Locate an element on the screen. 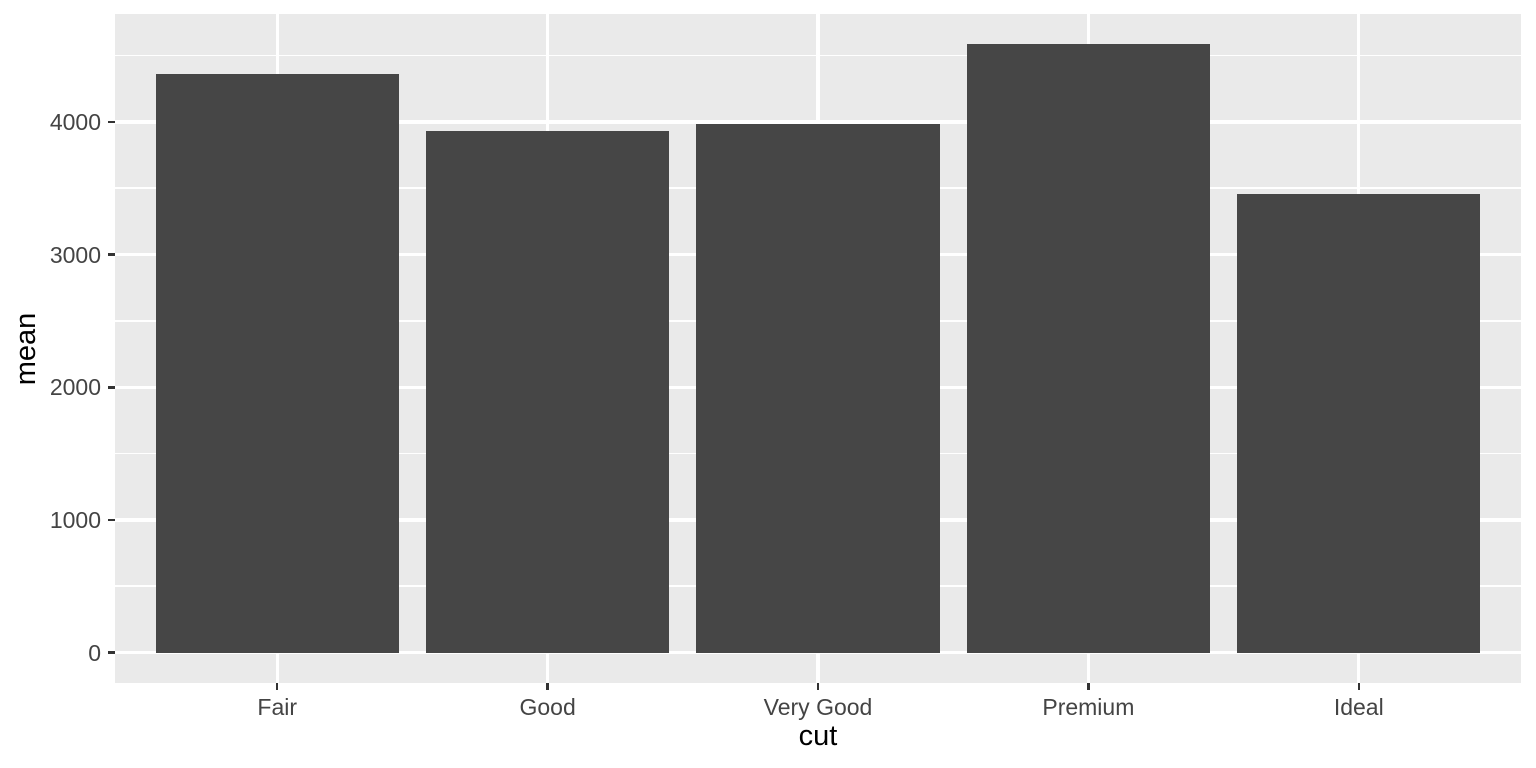 The width and height of the screenshot is (1536, 768). x-axis-title: cut is located at coordinates (818, 736).